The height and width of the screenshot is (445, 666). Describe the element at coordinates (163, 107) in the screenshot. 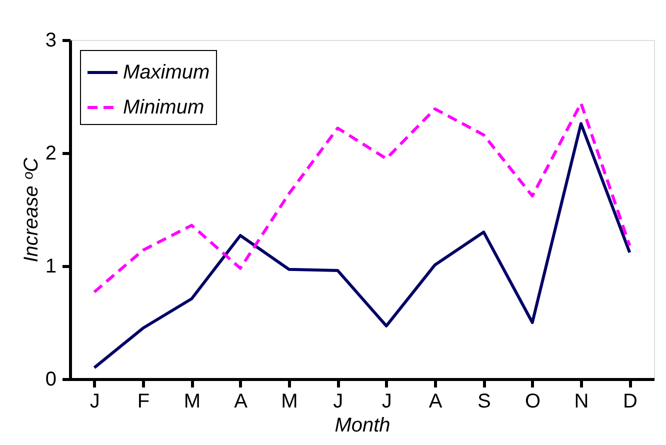

I see `legend-label: Minimum` at that location.